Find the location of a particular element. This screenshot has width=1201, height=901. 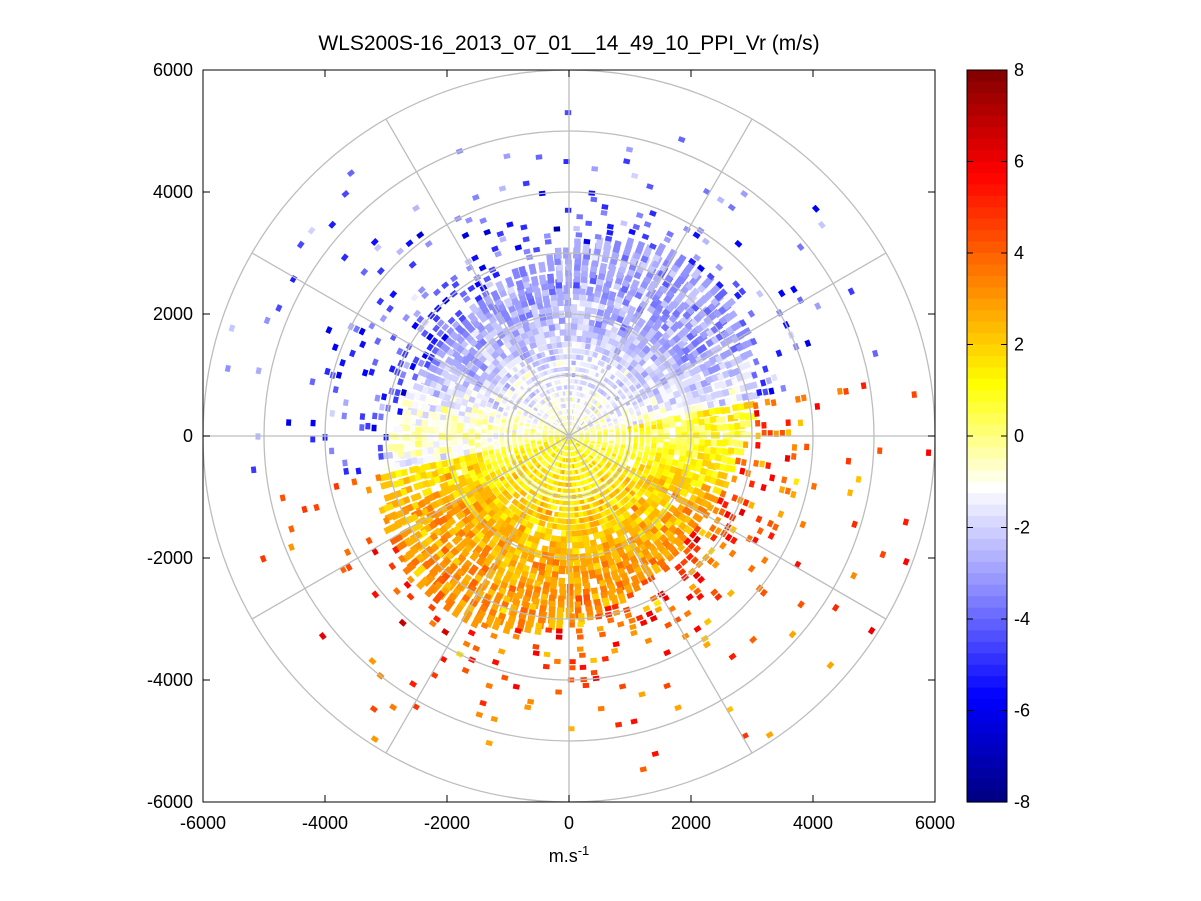

x-tick-label: 2000 is located at coordinates (691, 823).